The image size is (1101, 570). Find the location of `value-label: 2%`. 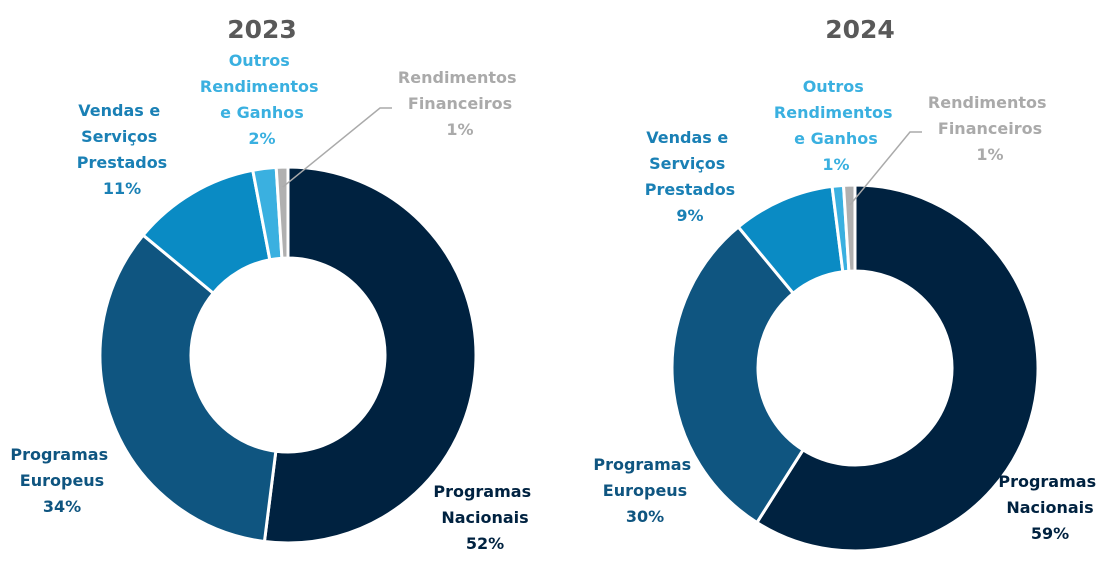

value-label: 2% is located at coordinates (261, 138).